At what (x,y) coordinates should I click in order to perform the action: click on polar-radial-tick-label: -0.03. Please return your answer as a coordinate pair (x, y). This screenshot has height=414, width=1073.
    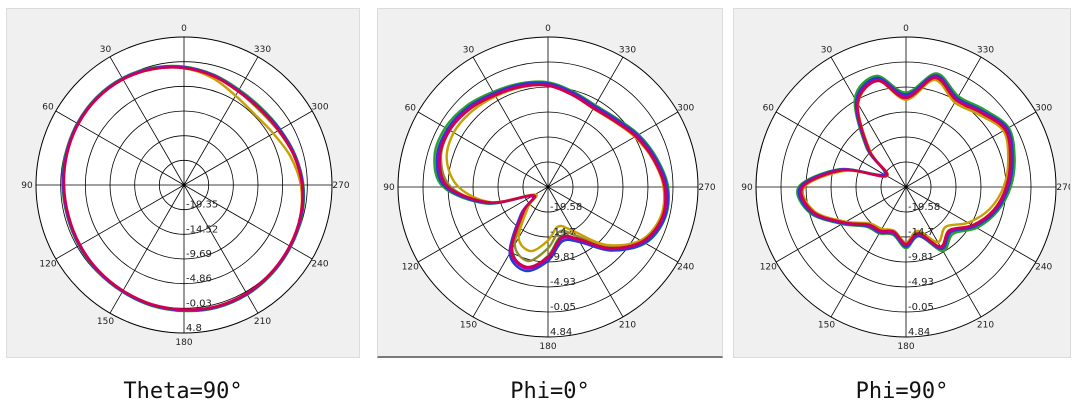
    Looking at the image, I should click on (199, 303).